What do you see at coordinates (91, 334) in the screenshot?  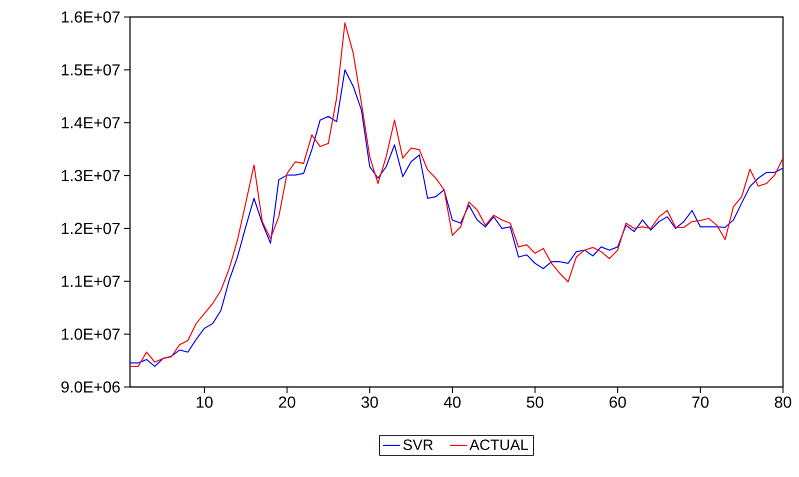 I see `y-tick-label: 1.0E+07` at bounding box center [91, 334].